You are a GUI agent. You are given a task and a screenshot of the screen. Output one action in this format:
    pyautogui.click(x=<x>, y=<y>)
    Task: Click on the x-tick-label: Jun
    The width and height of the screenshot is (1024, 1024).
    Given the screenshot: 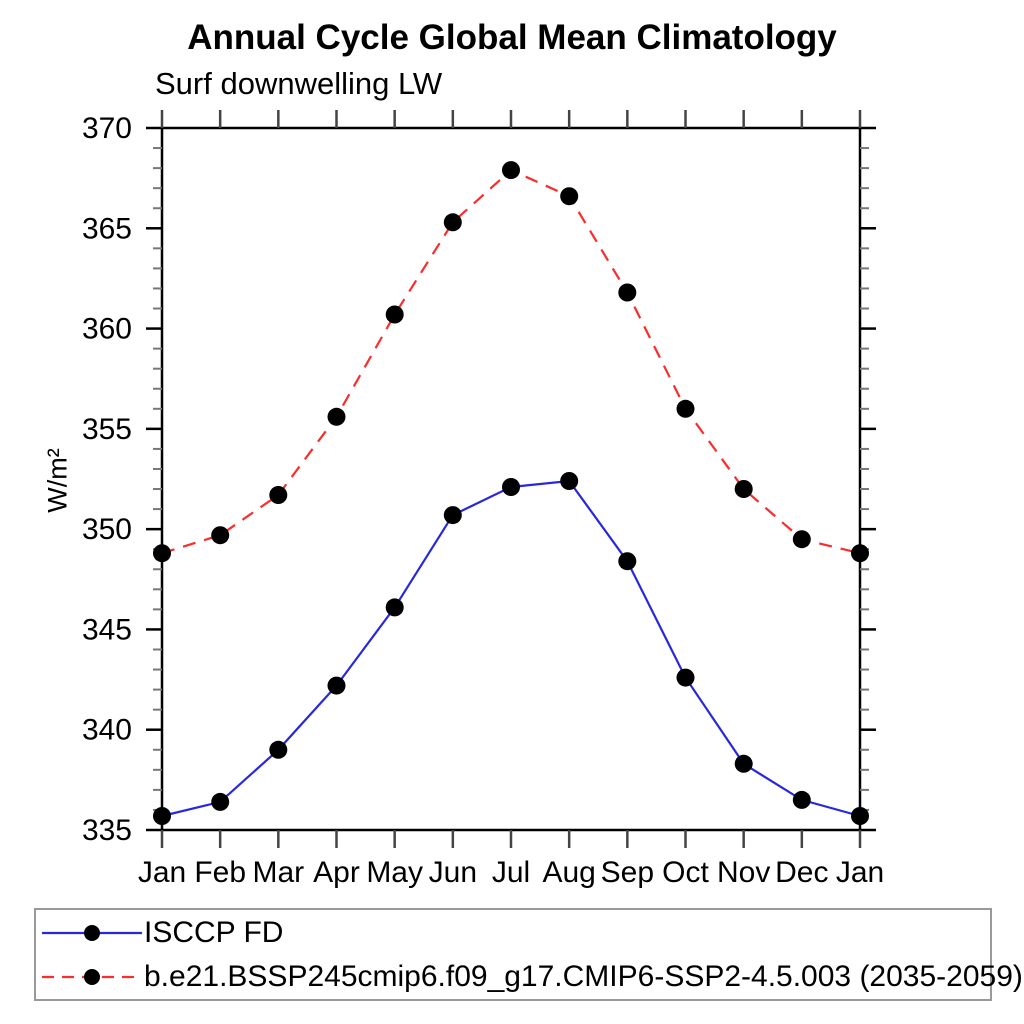 What is the action you would take?
    pyautogui.click(x=453, y=872)
    